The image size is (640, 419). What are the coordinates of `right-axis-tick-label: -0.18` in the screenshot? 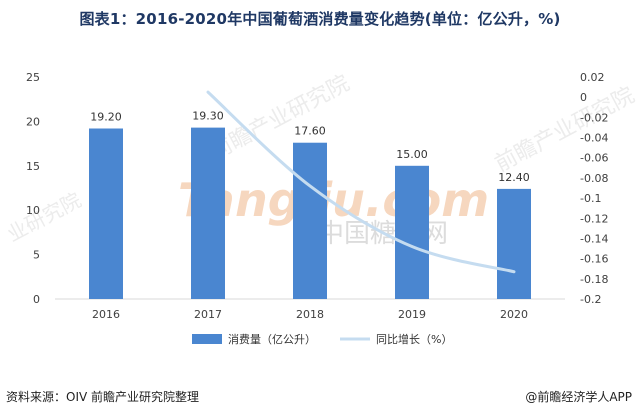 It's located at (594, 279).